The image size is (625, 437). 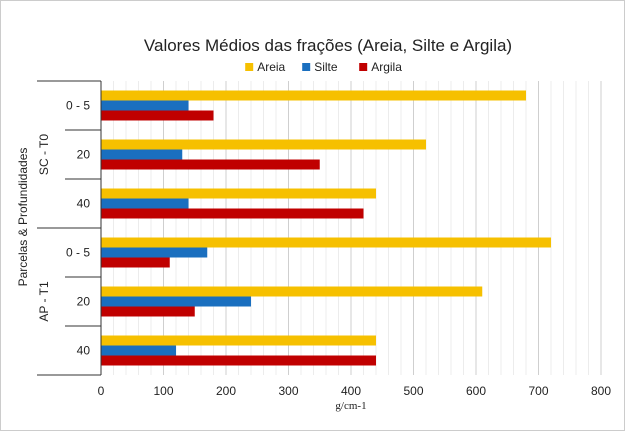 What do you see at coordinates (538, 391) in the screenshot?
I see `x-tick-label: 700` at bounding box center [538, 391].